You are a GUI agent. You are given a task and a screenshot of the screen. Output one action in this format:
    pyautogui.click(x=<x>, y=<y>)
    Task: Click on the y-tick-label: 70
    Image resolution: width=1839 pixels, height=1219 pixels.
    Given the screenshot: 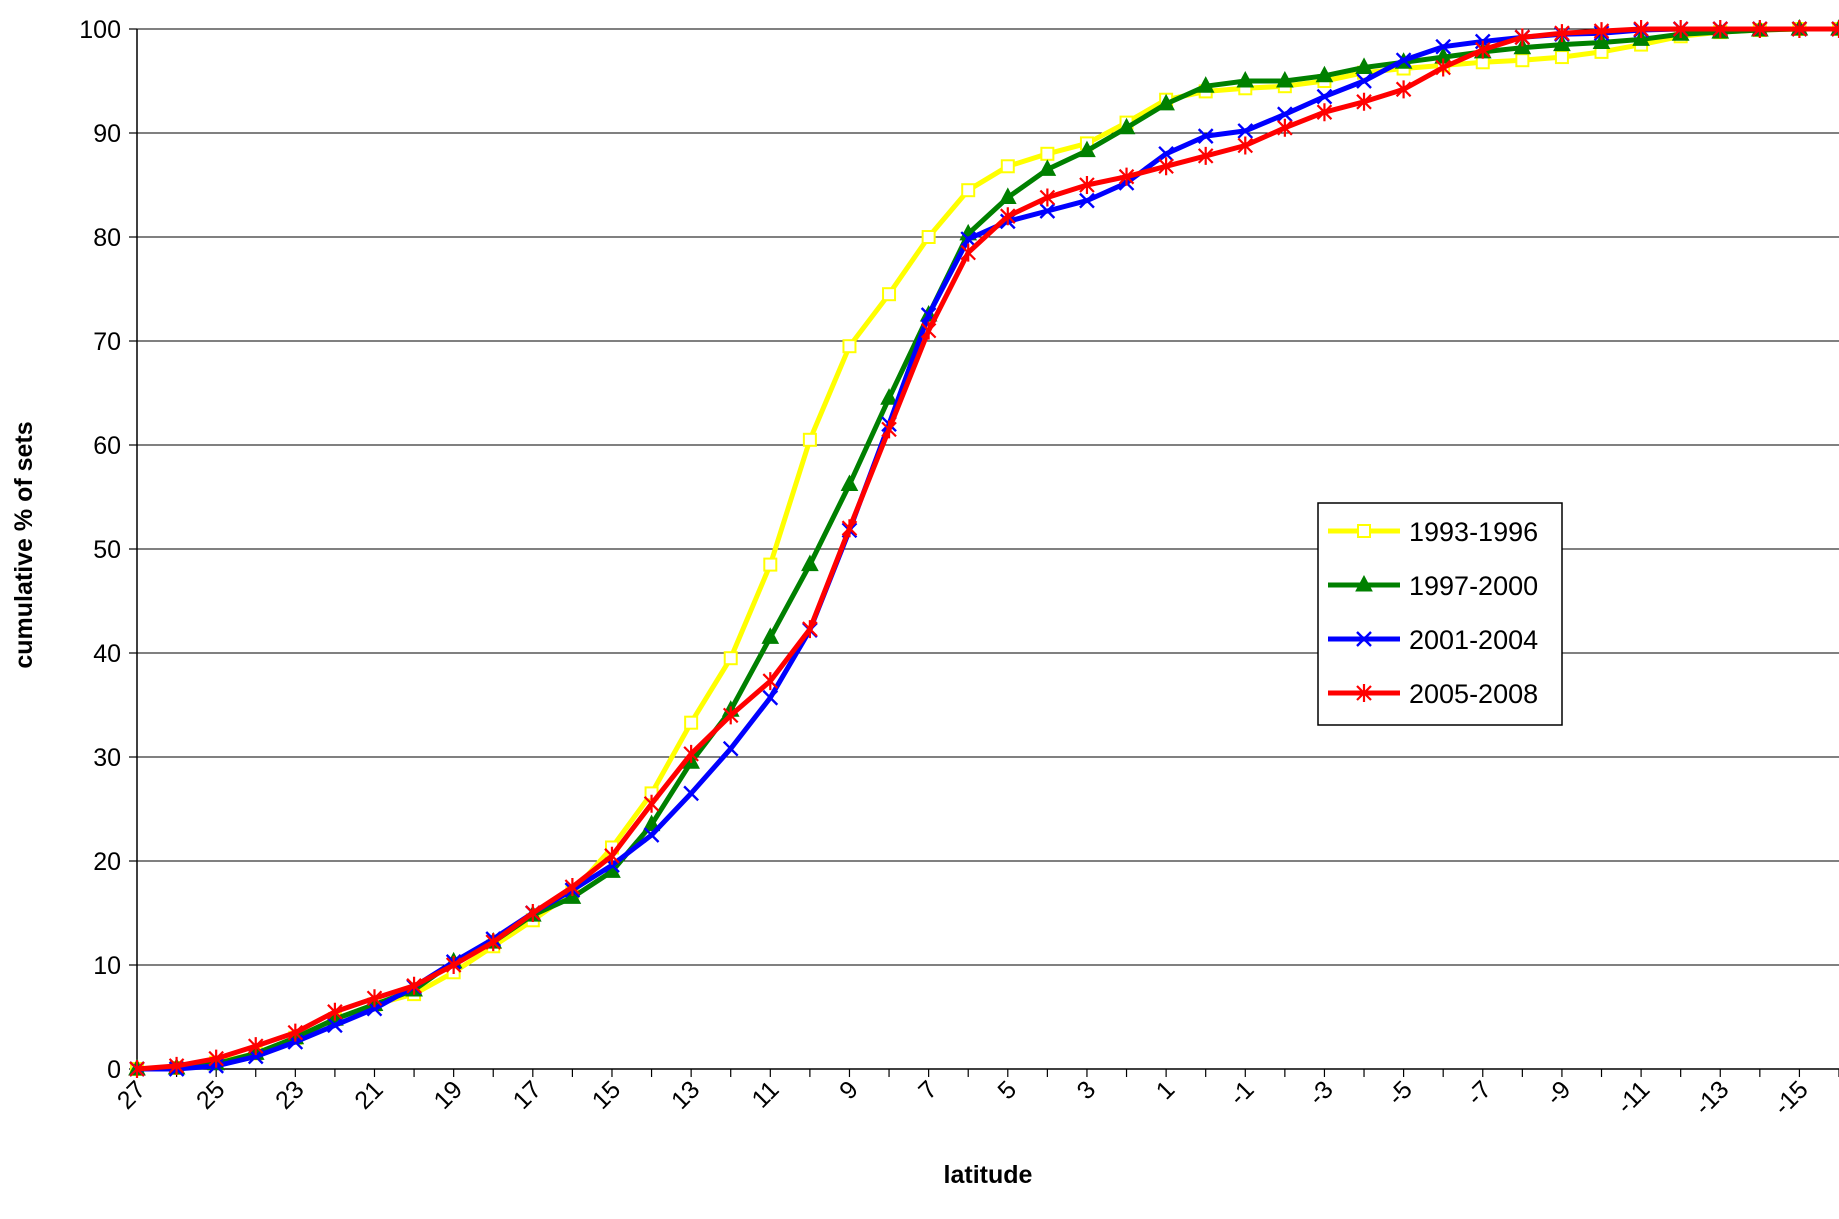 What is the action you would take?
    pyautogui.click(x=107, y=342)
    